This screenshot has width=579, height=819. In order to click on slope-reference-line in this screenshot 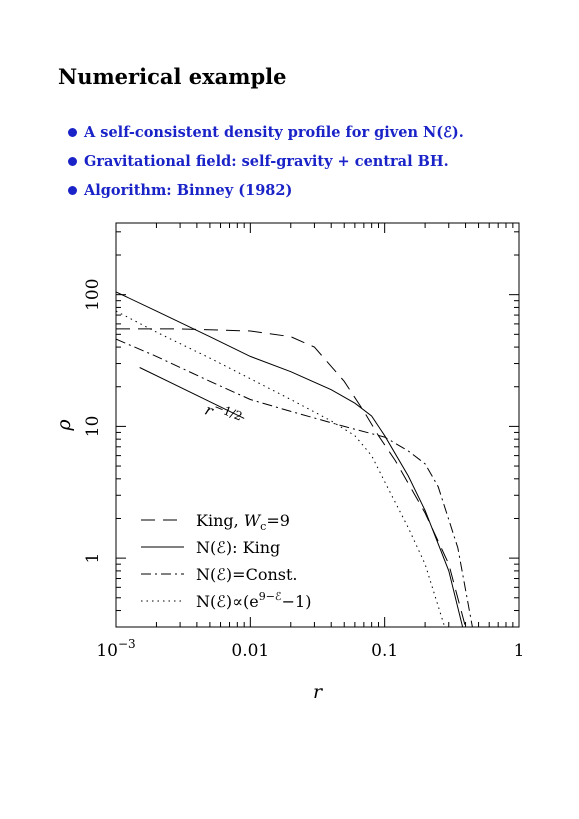, I will do `click(192, 393)`.